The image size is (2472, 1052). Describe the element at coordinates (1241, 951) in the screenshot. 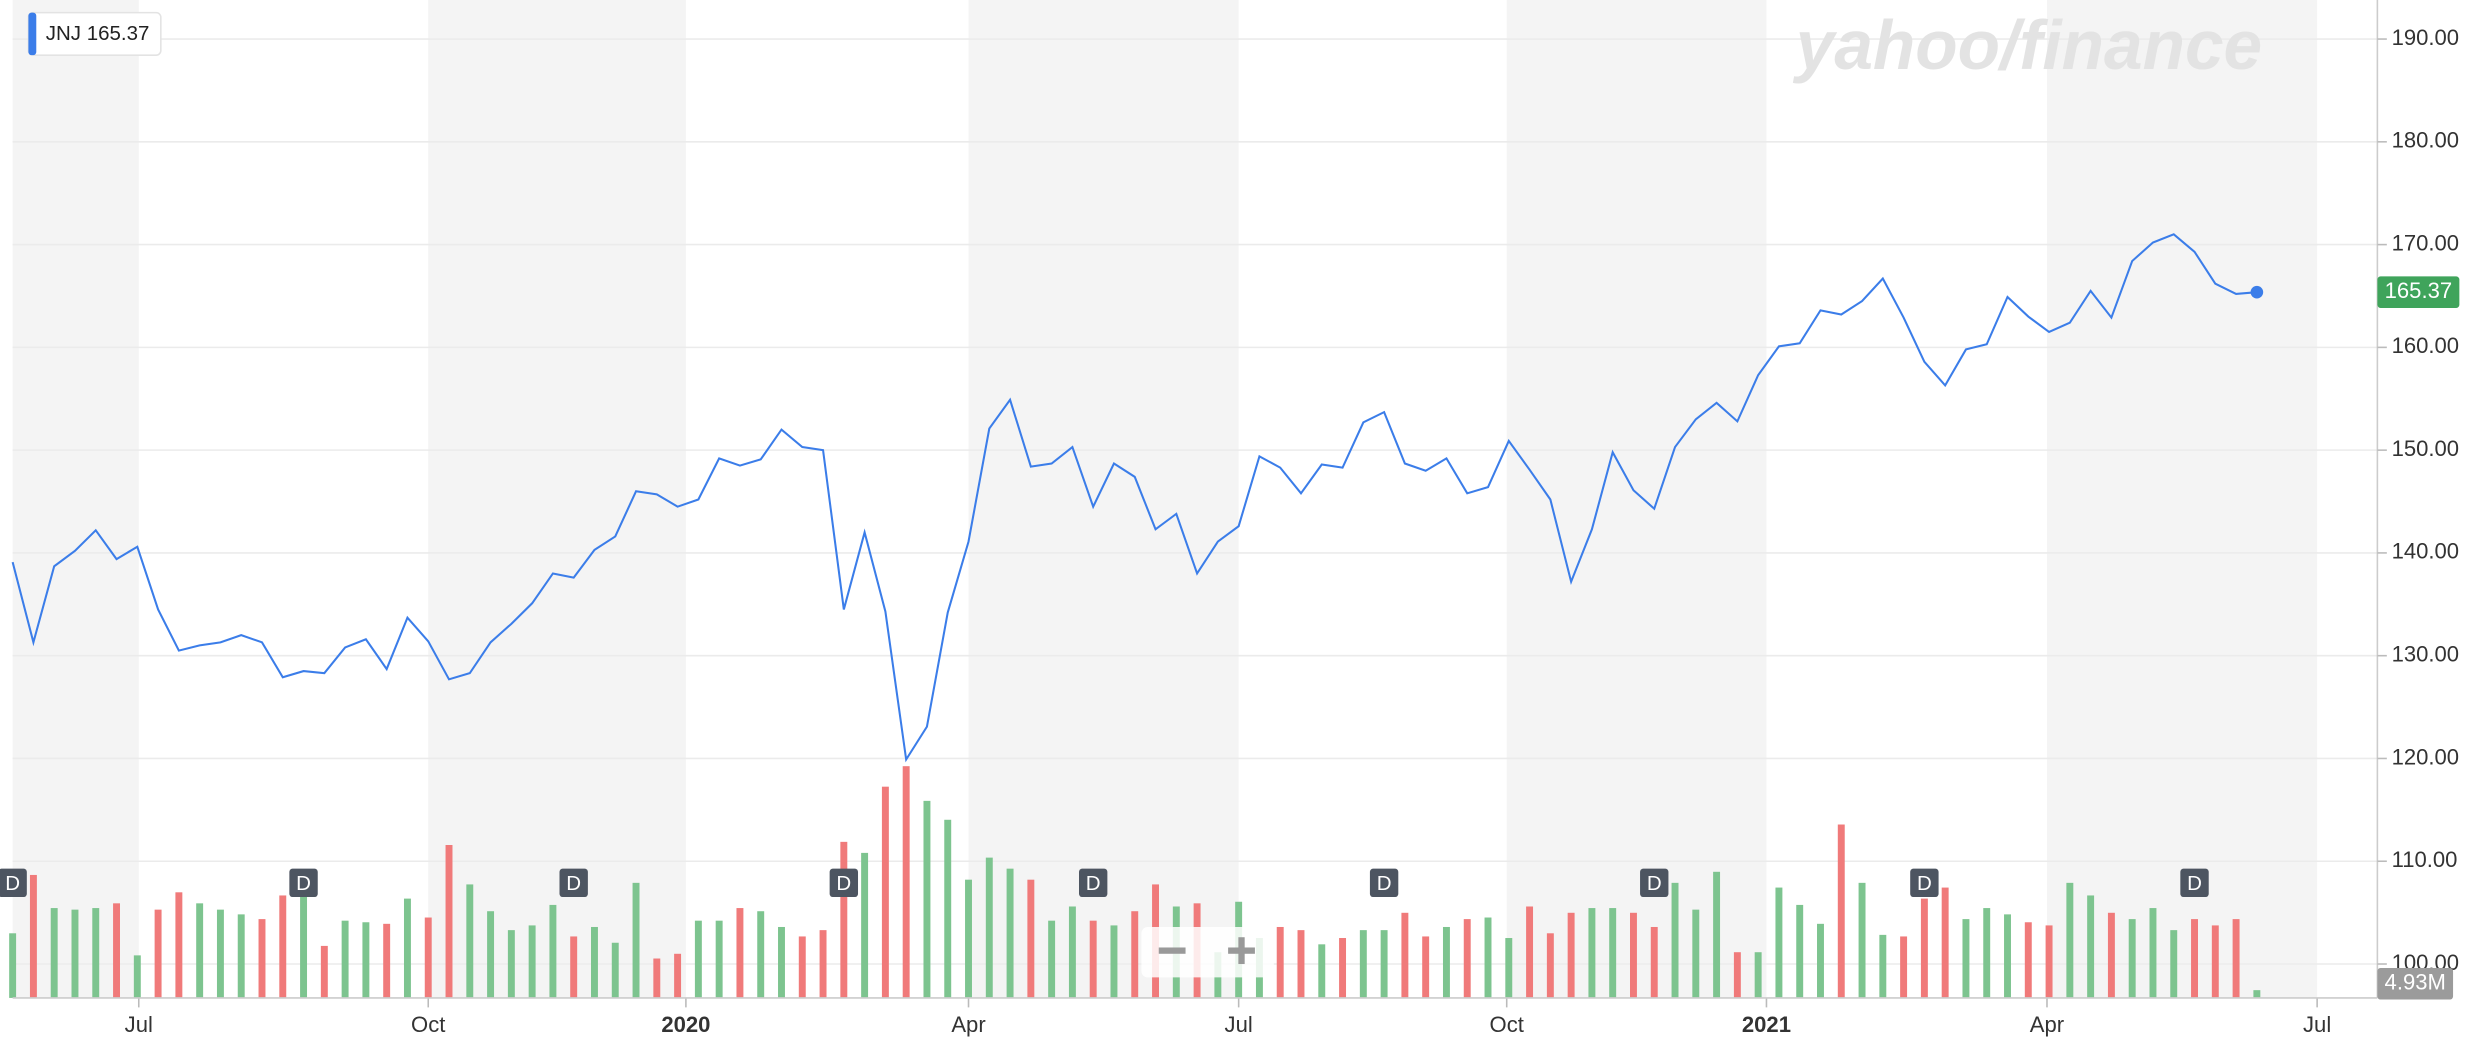

I see `zoom-in-bar` at that location.